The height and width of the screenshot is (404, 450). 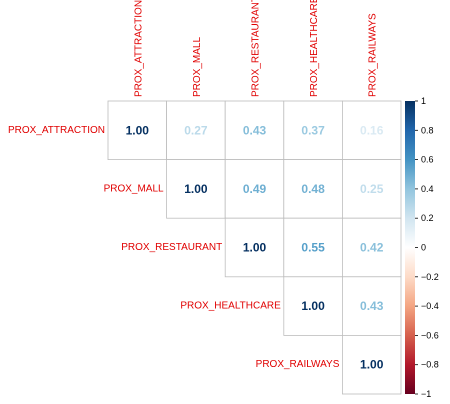 I want to click on cell-value-0-4: 0.16, so click(x=372, y=130).